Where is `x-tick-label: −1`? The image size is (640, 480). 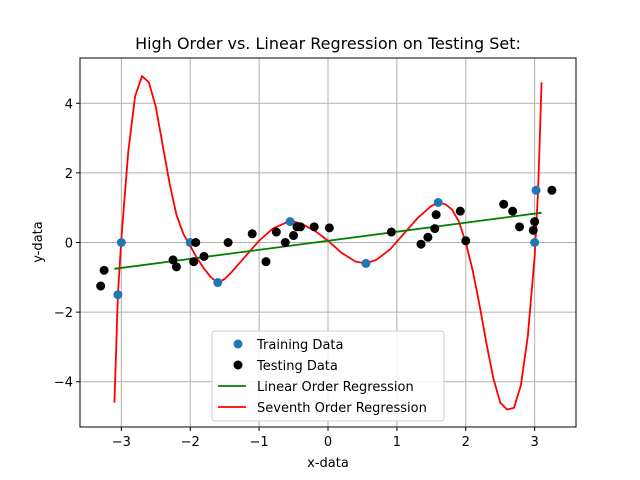
x-tick-label: −1 is located at coordinates (259, 442).